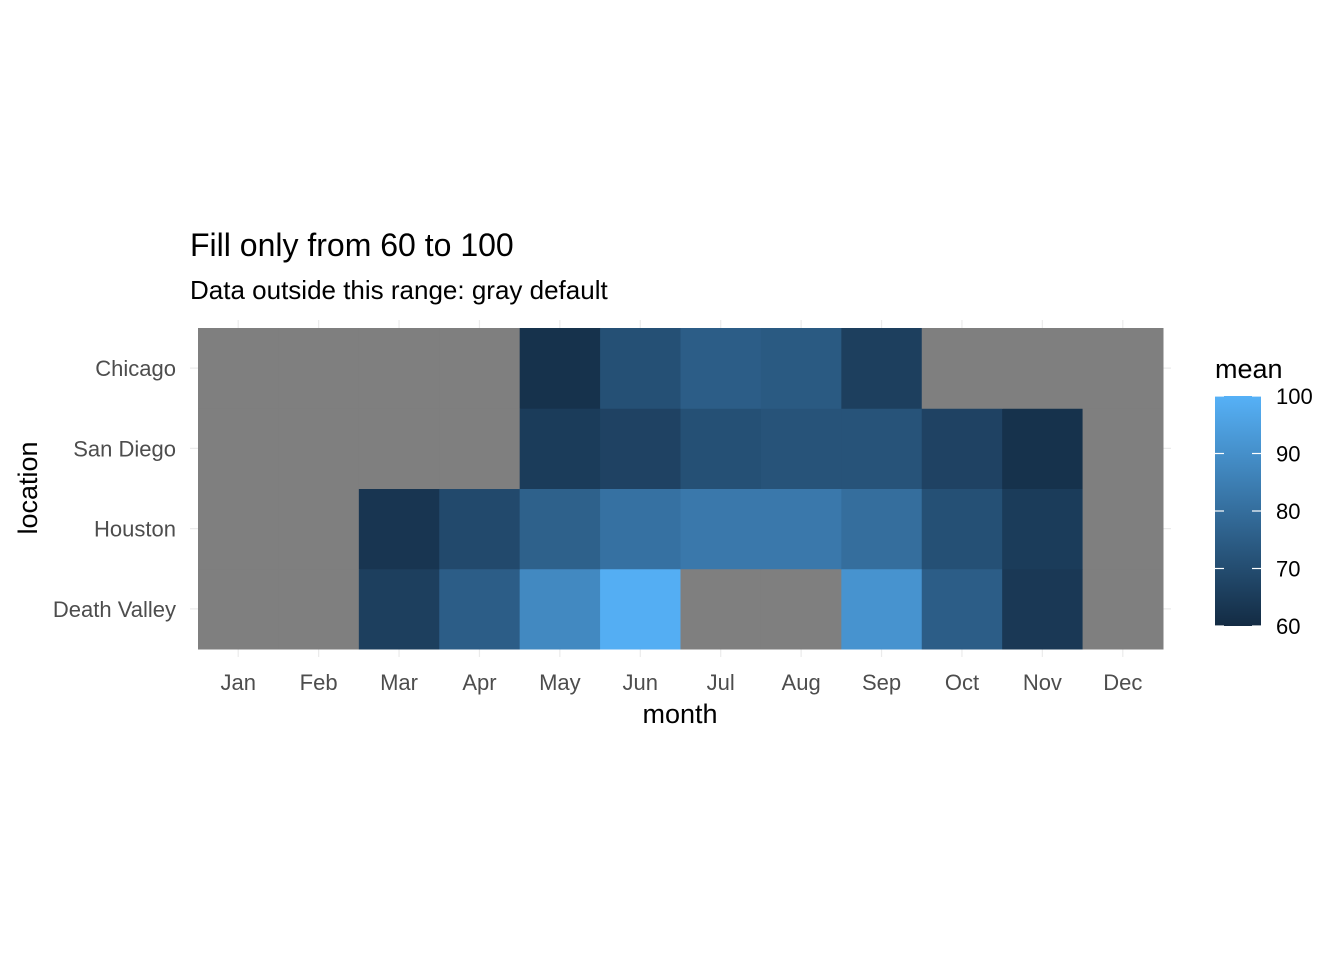 This screenshot has width=1344, height=960. What do you see at coordinates (640, 682) in the screenshot?
I see `x-tick-label: Jun` at bounding box center [640, 682].